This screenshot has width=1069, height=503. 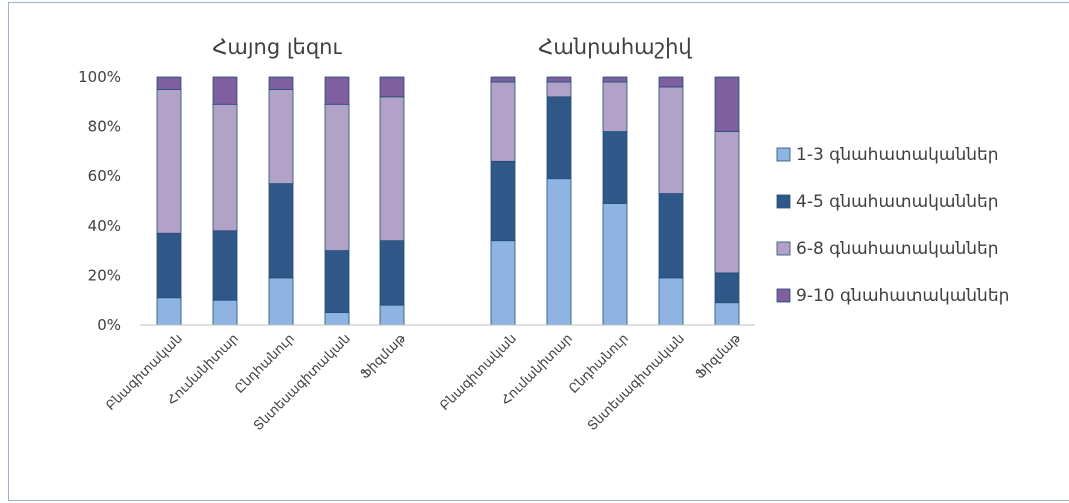 What do you see at coordinates (104, 176) in the screenshot?
I see `y-tick-label: 60%` at bounding box center [104, 176].